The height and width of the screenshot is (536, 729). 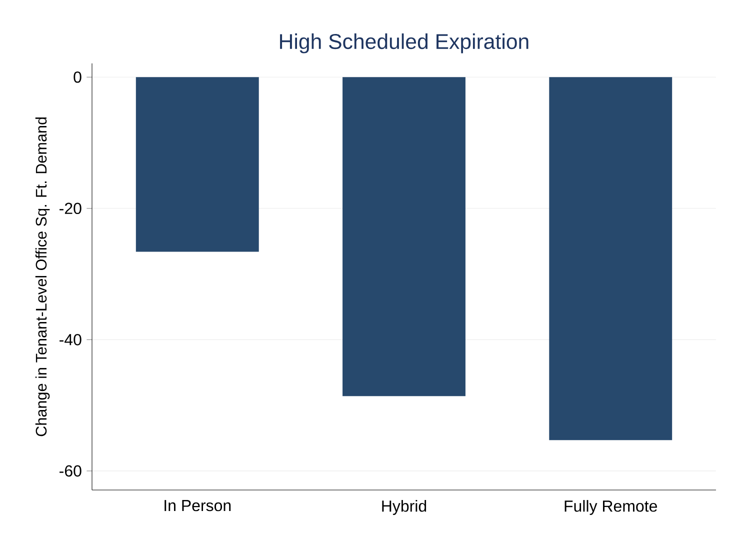 I want to click on x-tick-label: In Person, so click(x=197, y=506).